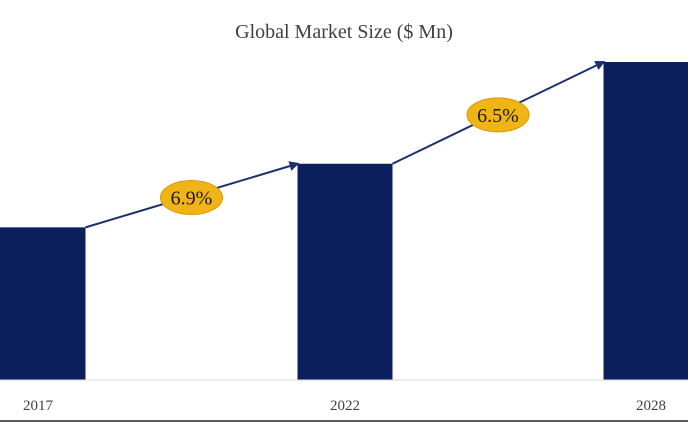 The width and height of the screenshot is (688, 424). I want to click on chart-title: Global Market Size ($ Mn), so click(344, 32).